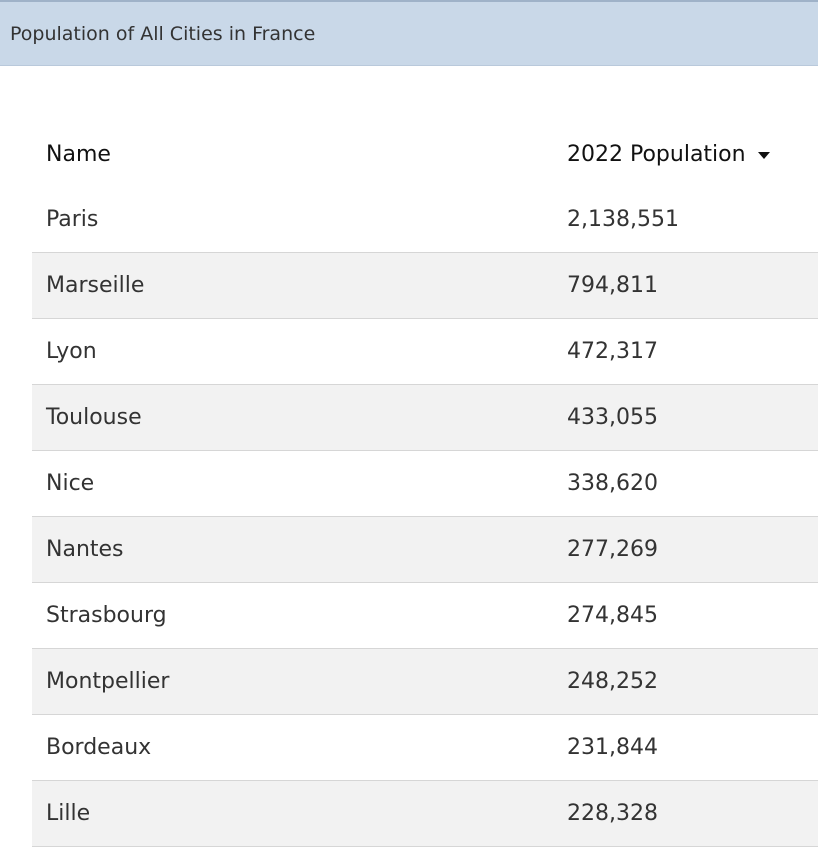 The width and height of the screenshot is (818, 856). What do you see at coordinates (425, 286) in the screenshot?
I see `table-row: Marseille 794,811` at bounding box center [425, 286].